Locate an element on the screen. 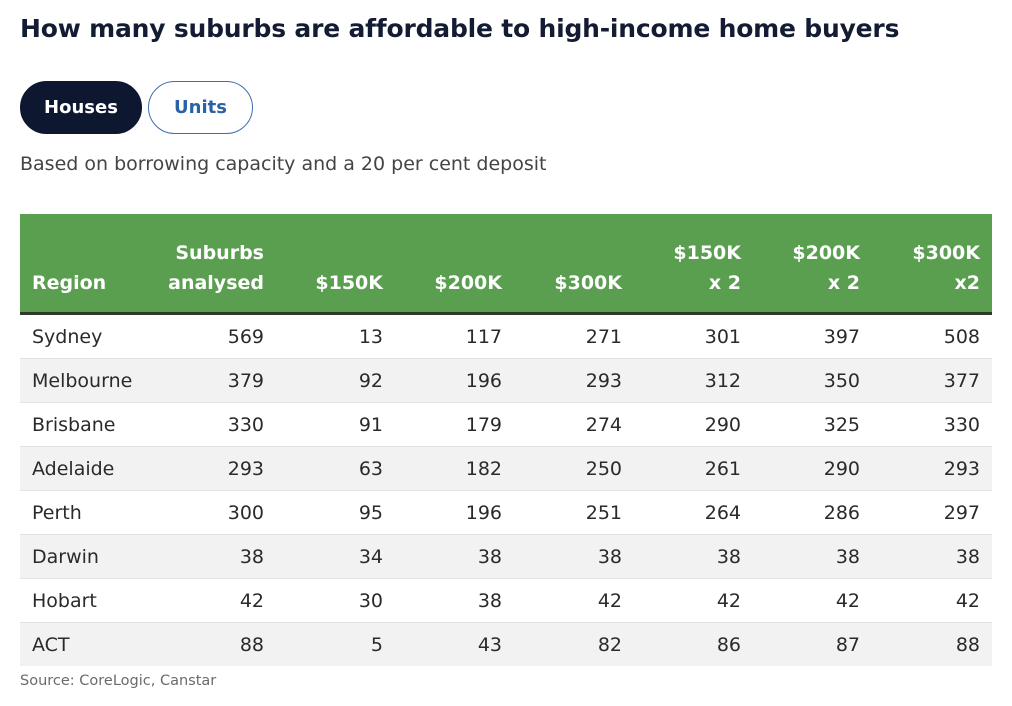 Image resolution: width=1012 pixels, height=706 pixels. cell-region: Perth is located at coordinates (84, 512).